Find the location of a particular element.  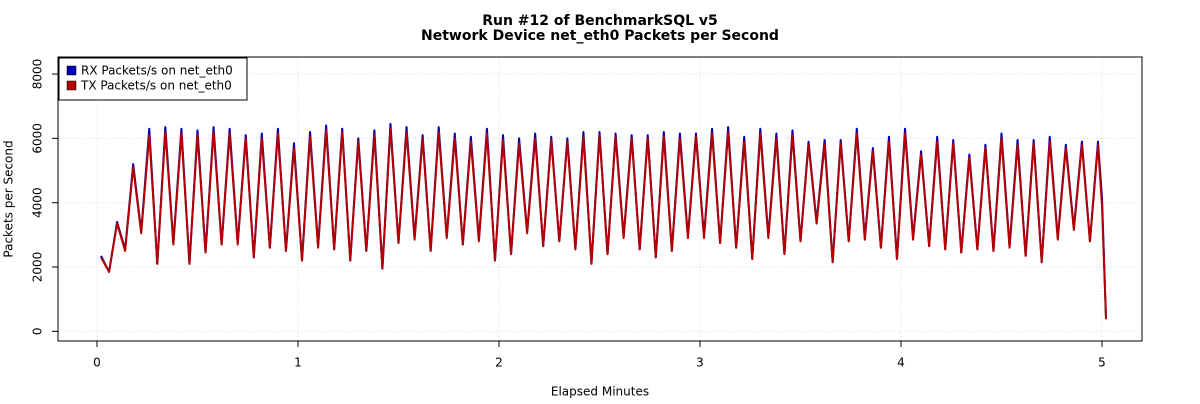

chart-title: Run #12 of BenchmarkSQL v5 is located at coordinates (600, 21).